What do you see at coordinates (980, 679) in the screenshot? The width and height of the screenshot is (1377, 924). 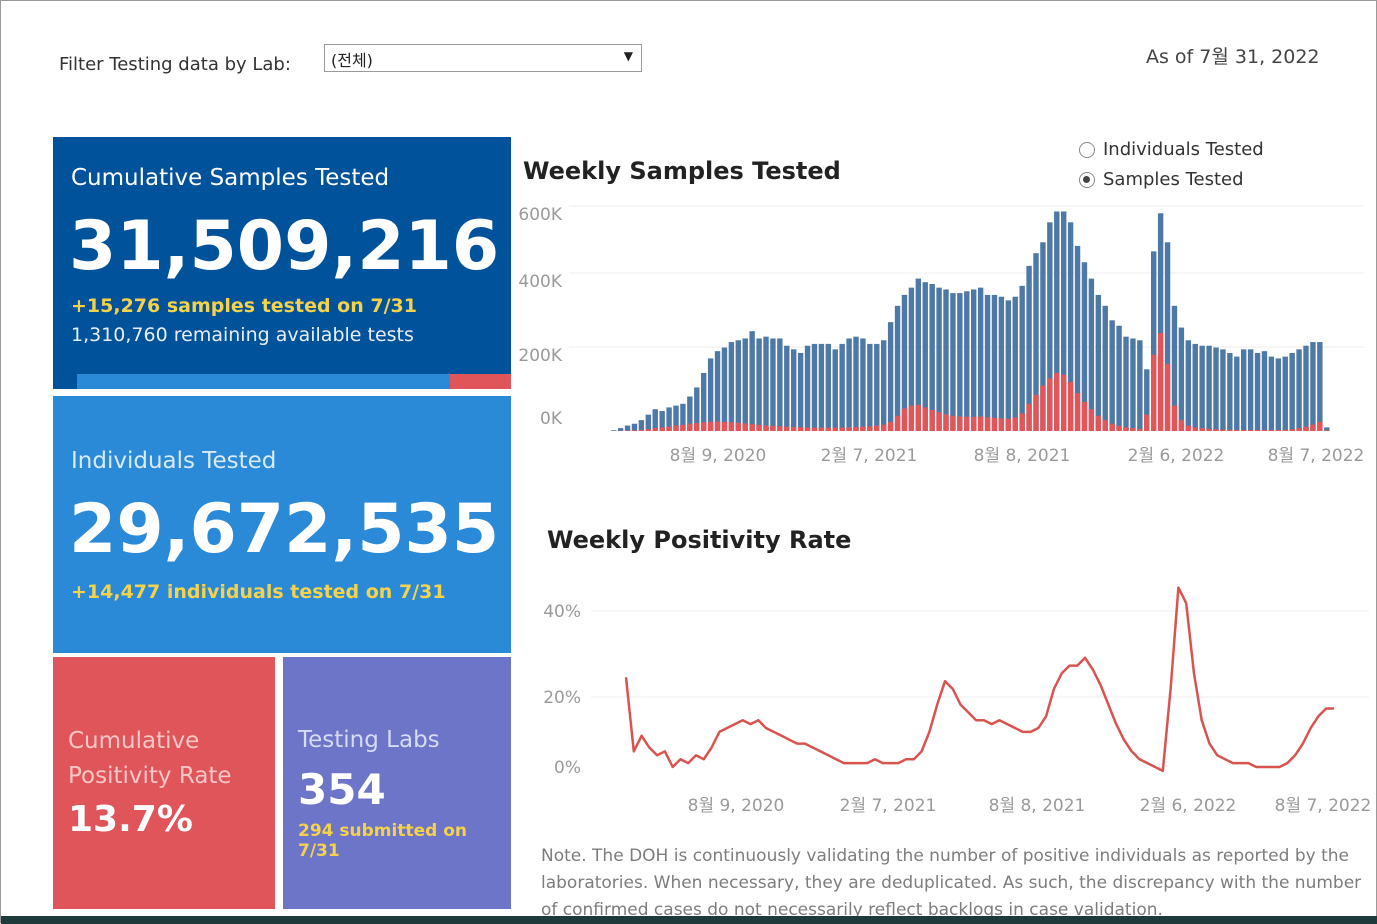 I see `positivity-line` at bounding box center [980, 679].